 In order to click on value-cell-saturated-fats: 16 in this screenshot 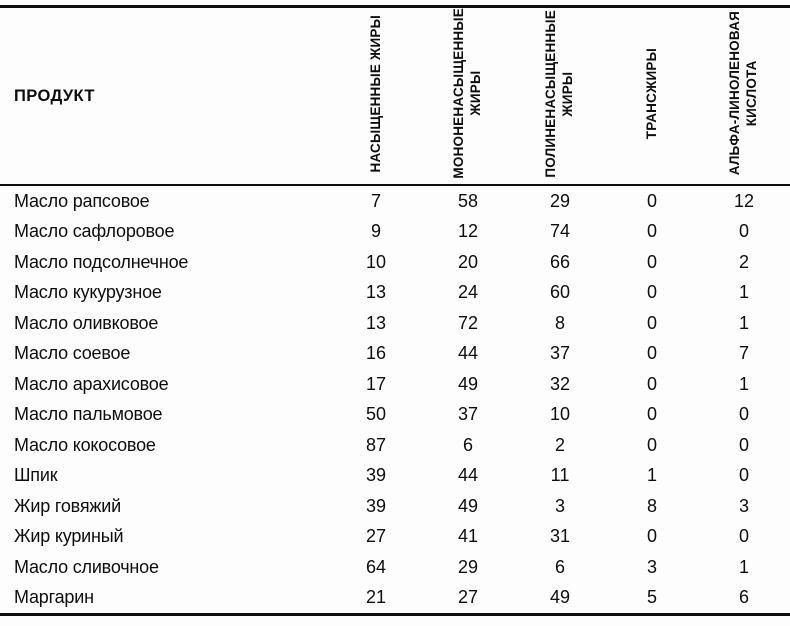, I will do `click(376, 353)`.